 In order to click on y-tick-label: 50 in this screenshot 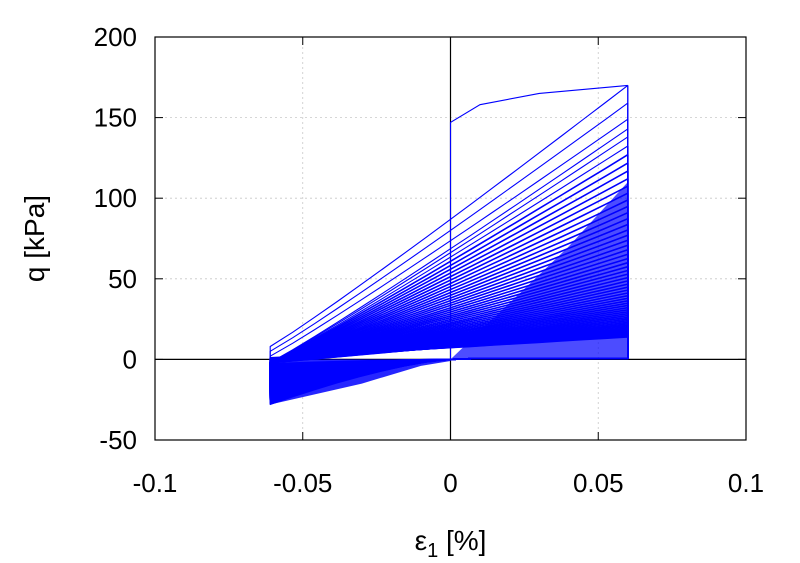, I will do `click(122, 279)`.